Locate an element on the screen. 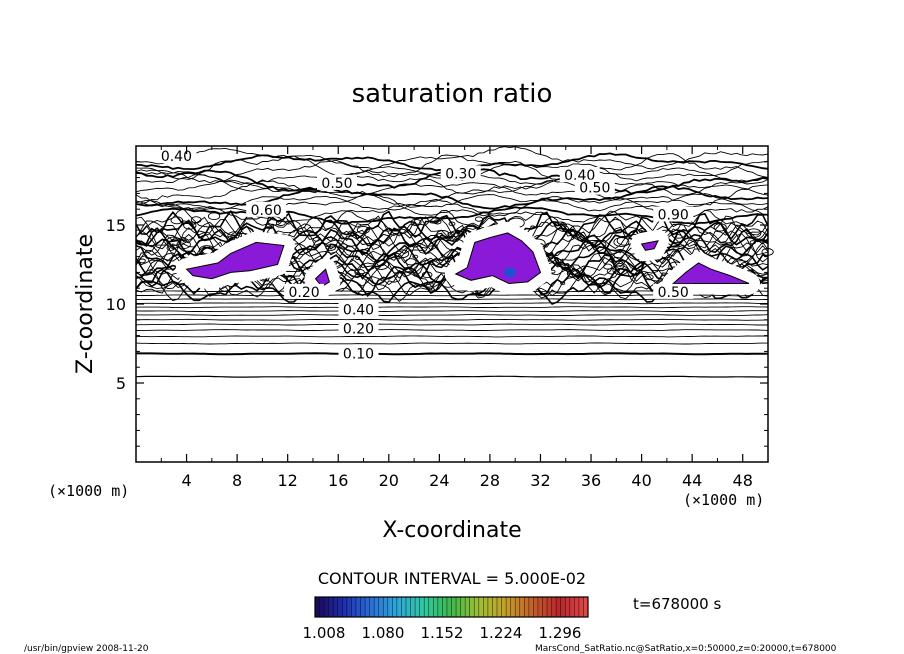 The image size is (904, 654). x-tick-label: 8 is located at coordinates (237, 480).